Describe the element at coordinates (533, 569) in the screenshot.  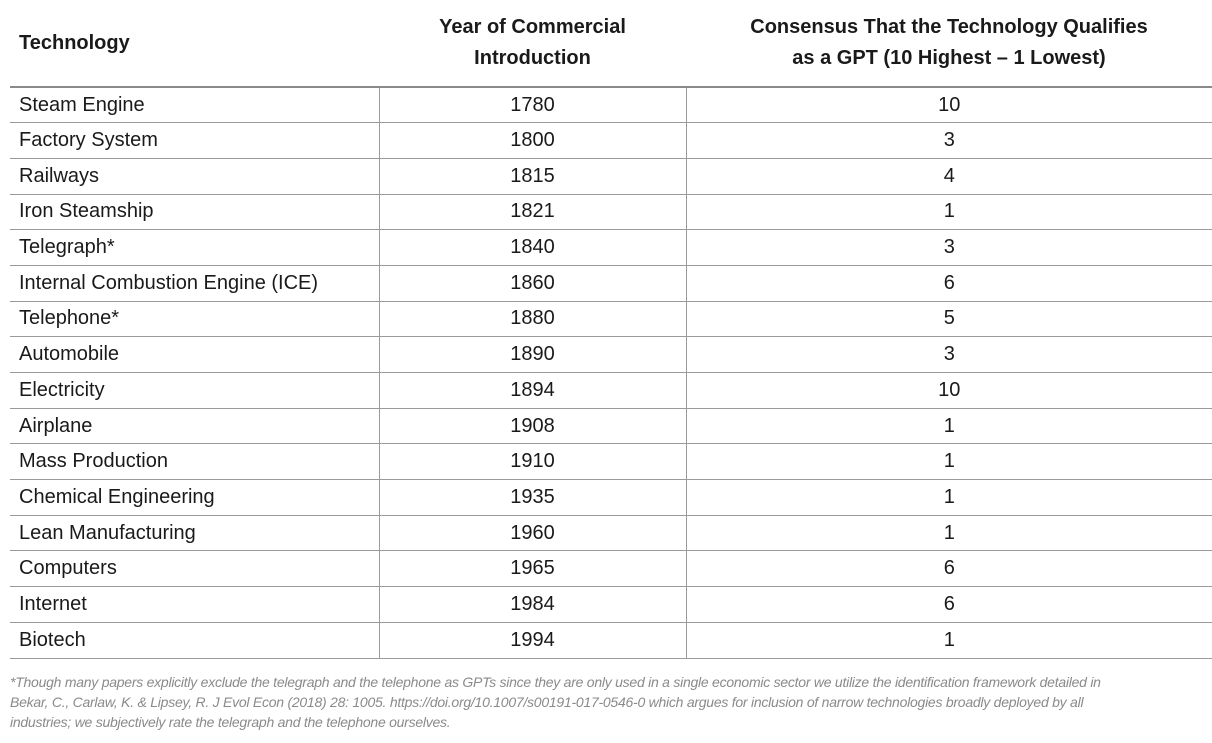
I see `cell-year: 1965` at that location.